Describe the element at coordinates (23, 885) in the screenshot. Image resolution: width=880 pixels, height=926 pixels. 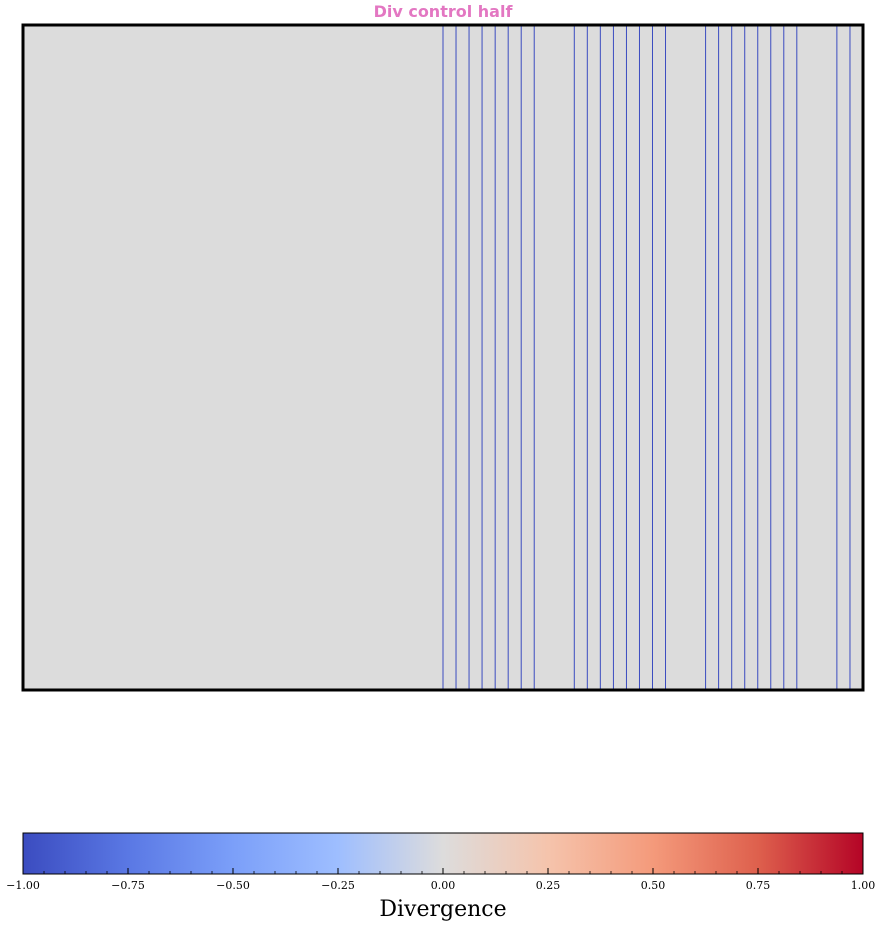
I see `colorbar-tick-label: −1.00` at that location.